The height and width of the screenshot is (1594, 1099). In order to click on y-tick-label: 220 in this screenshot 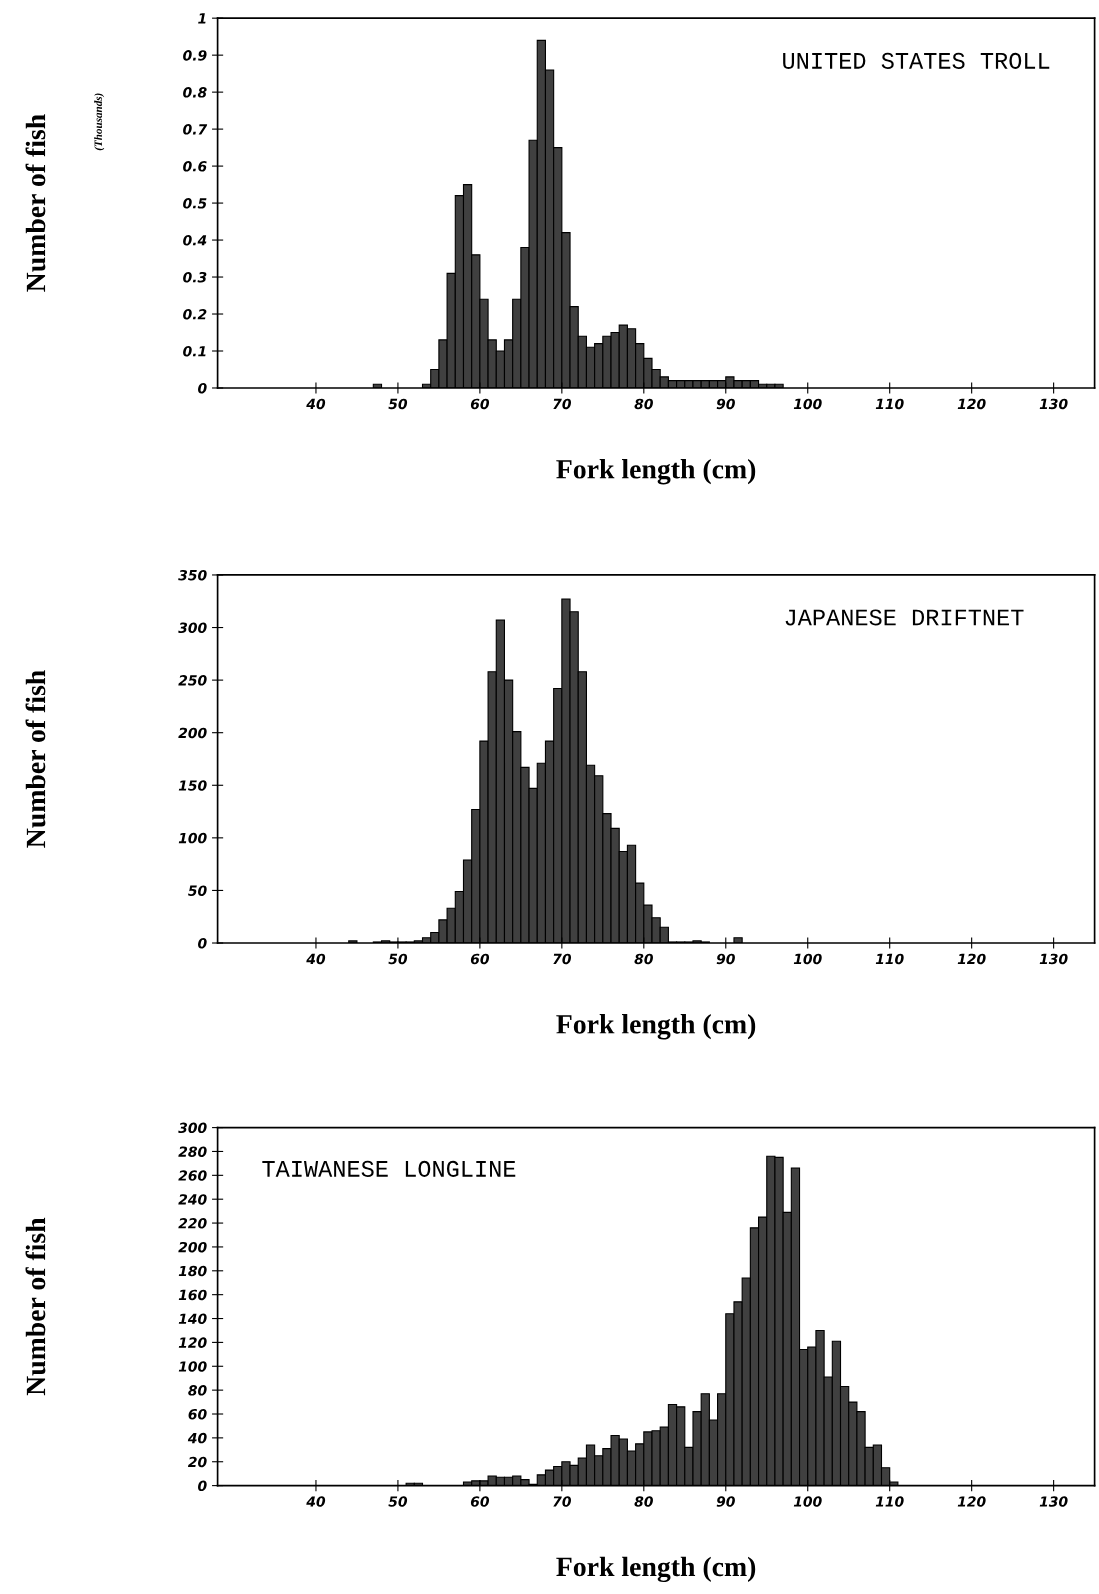, I will do `click(192, 1223)`.